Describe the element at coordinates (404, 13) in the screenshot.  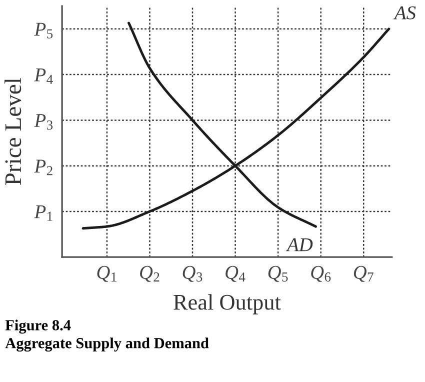
I see `series-label: AS` at that location.